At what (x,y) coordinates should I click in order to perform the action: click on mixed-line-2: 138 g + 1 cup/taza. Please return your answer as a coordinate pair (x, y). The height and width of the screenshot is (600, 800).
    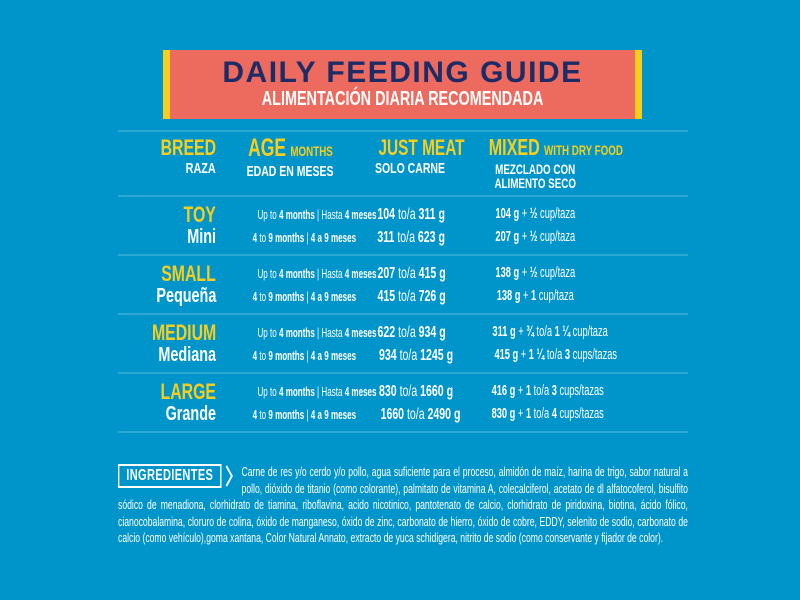
    Looking at the image, I should click on (535, 296).